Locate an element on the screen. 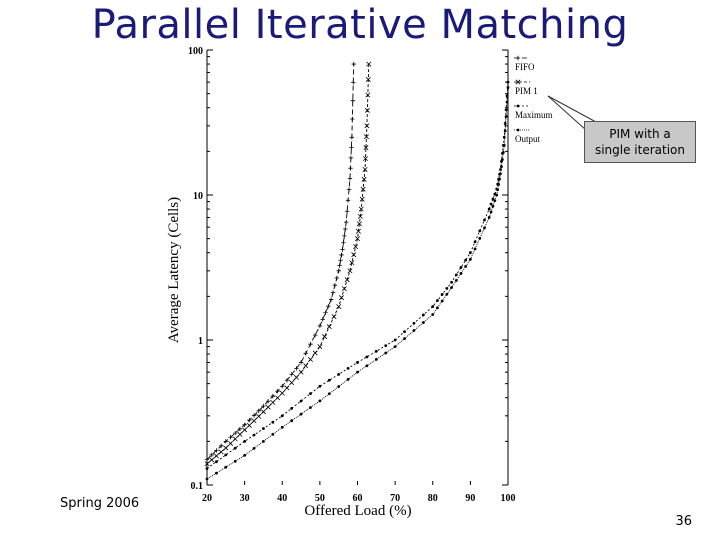 This screenshot has width=720, height=540. x-tick-label: 100 is located at coordinates (508, 498).